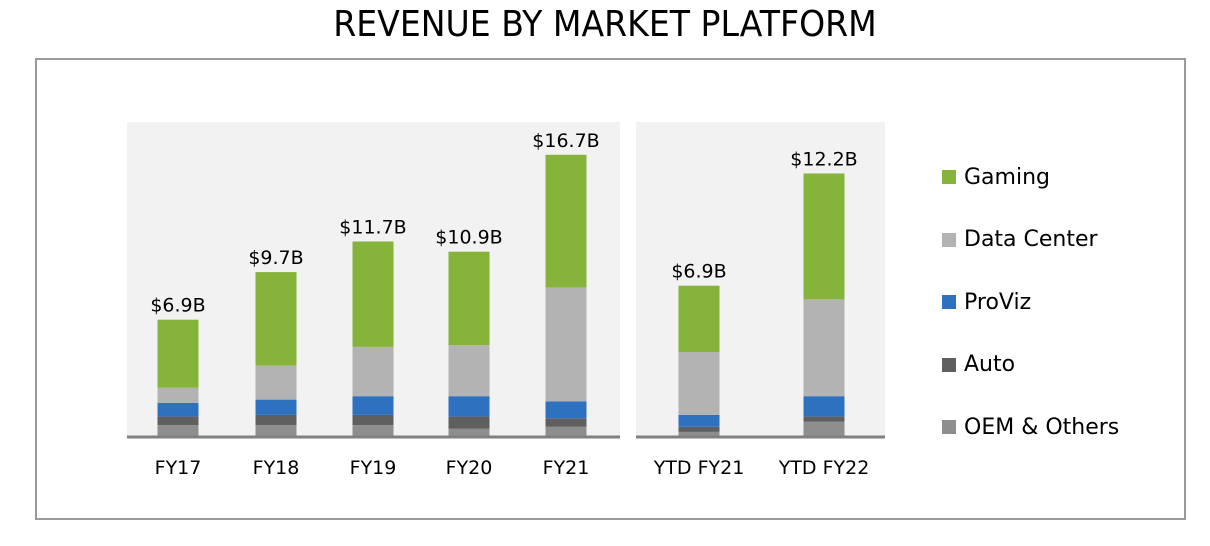  What do you see at coordinates (373, 468) in the screenshot?
I see `x-tick-label-fy19: FY19` at bounding box center [373, 468].